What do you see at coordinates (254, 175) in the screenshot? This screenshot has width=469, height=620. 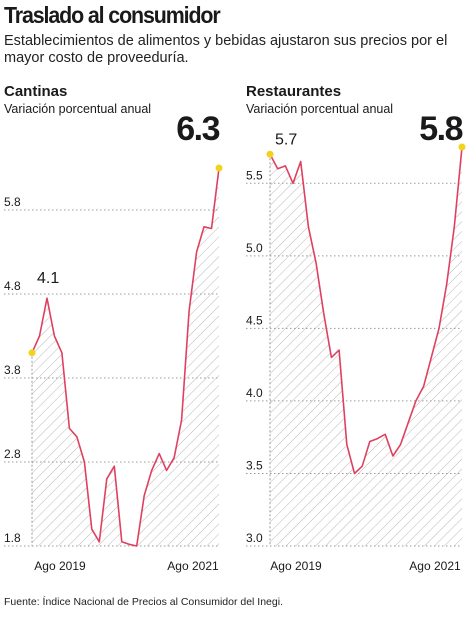 I see `y-tick-label: 5.5` at bounding box center [254, 175].